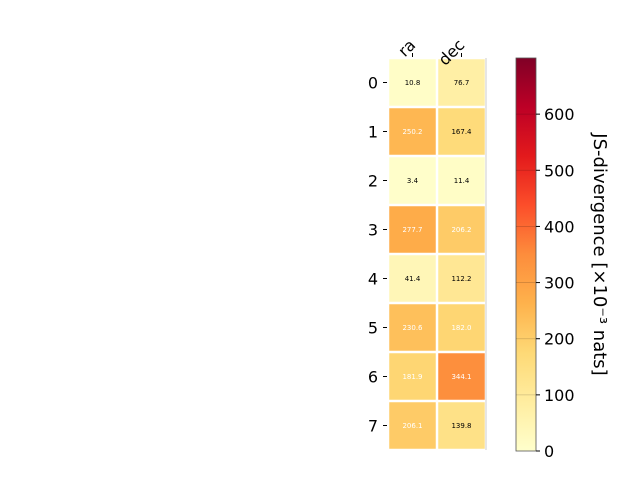 The height and width of the screenshot is (480, 640). Describe the element at coordinates (549, 451) in the screenshot. I see `colorbar-tick-label: 0` at that location.